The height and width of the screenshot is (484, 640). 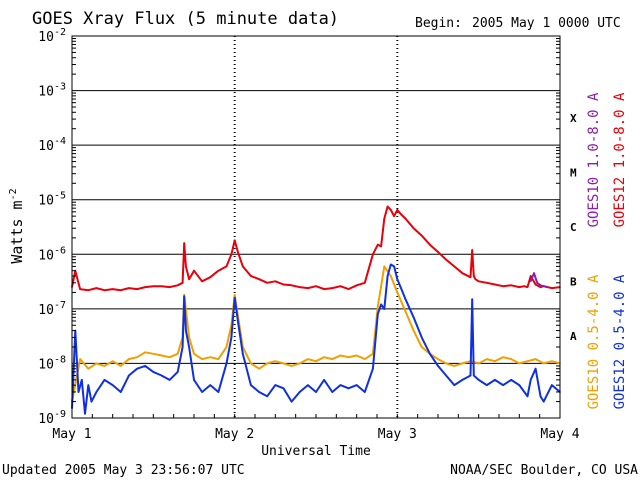 I want to click on y-tick-exponent: -7, so click(x=60, y=305).